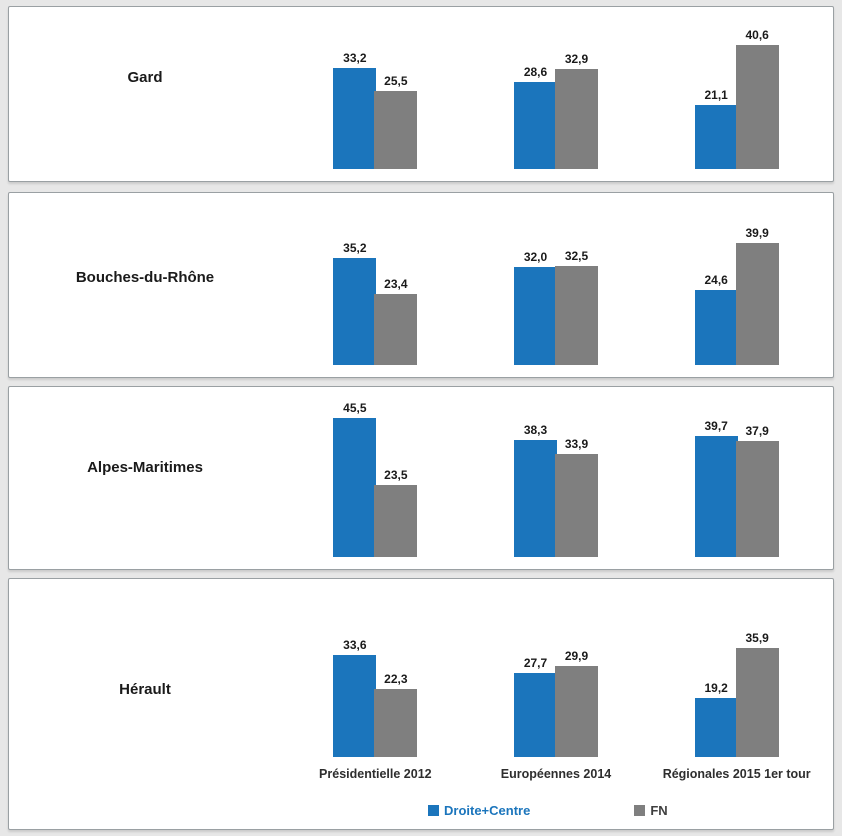 The width and height of the screenshot is (842, 836). I want to click on bar-with-label: 19,2, so click(716, 719).